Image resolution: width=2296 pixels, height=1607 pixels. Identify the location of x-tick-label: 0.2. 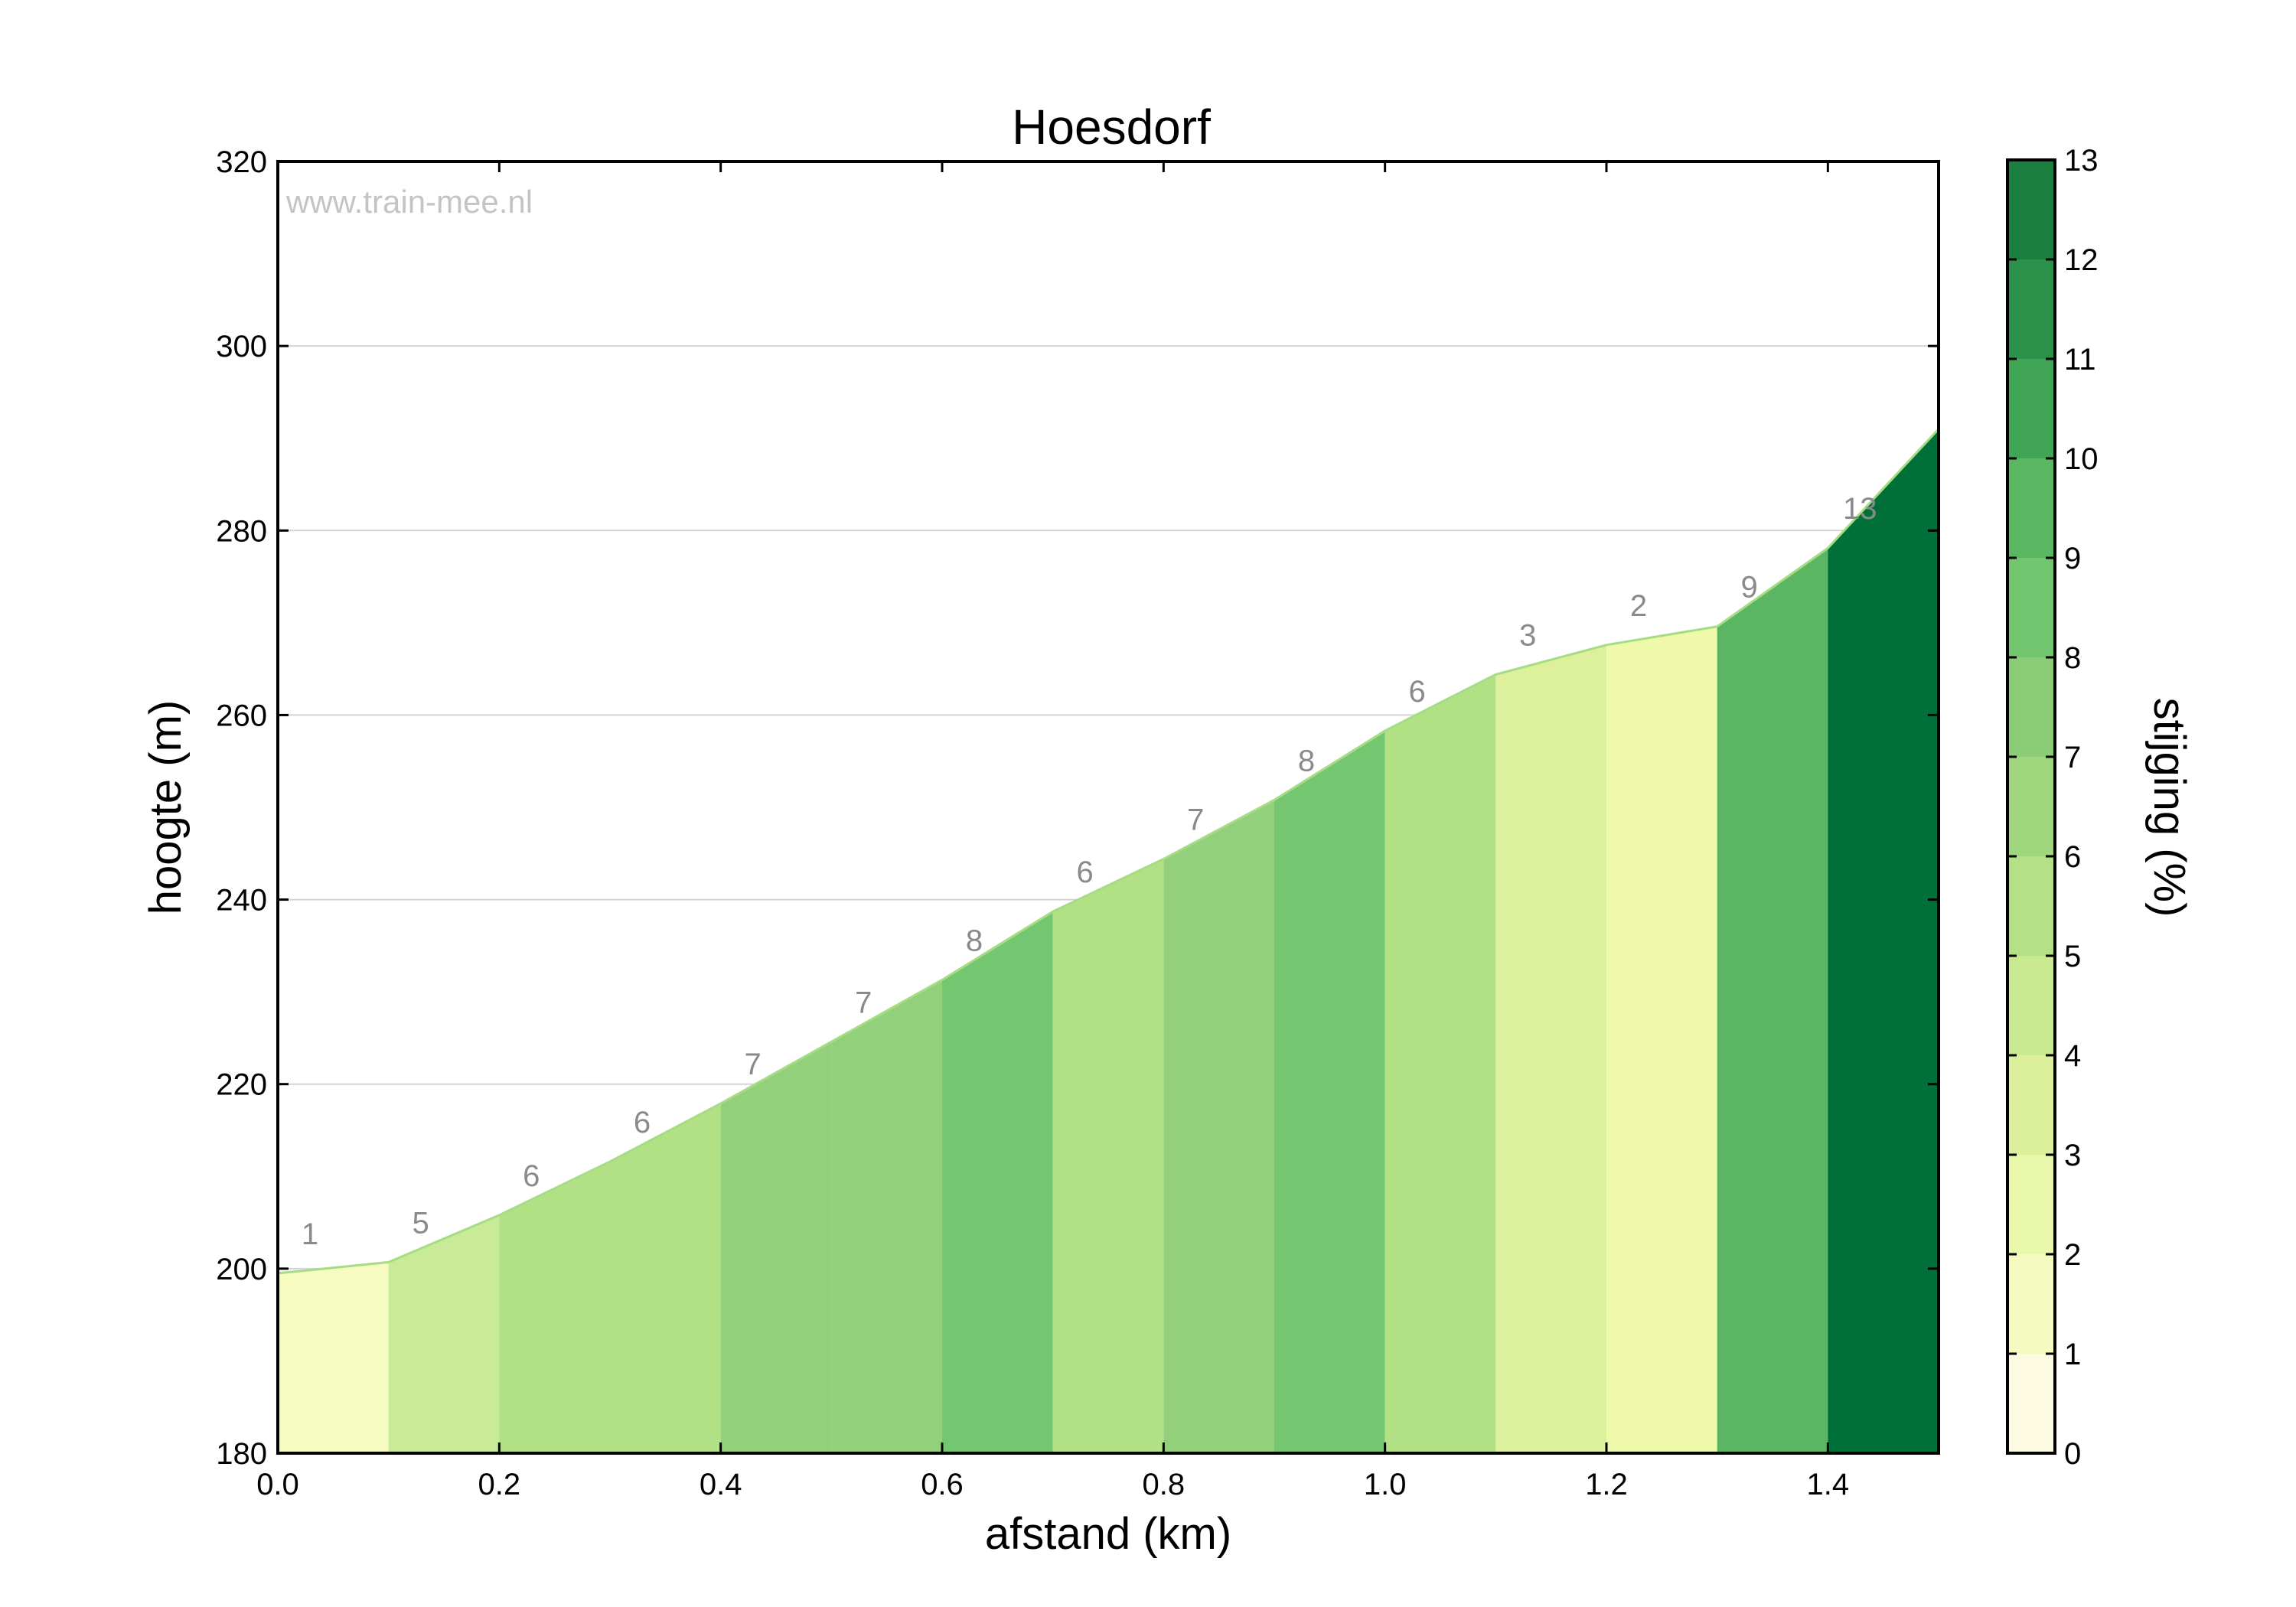
(499, 1485).